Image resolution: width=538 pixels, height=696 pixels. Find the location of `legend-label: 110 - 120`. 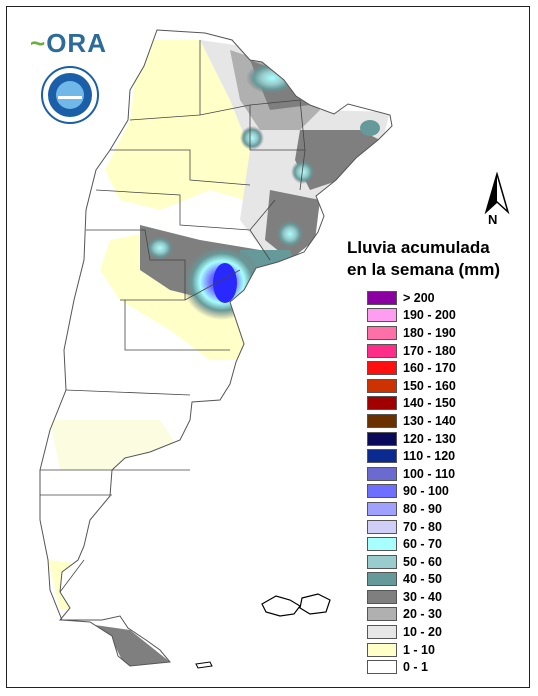

legend-label: 110 - 120 is located at coordinates (429, 456).